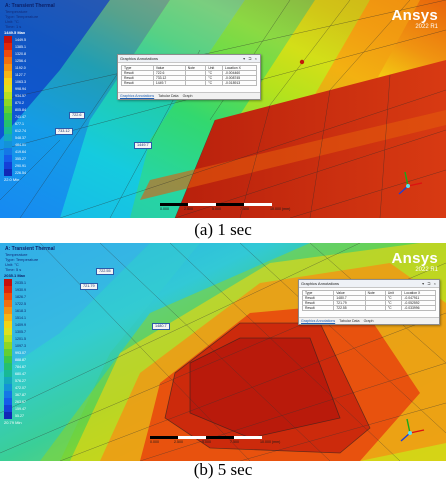 This screenshot has height=480, width=446. What do you see at coordinates (20, 95) in the screenshot?
I see `legend-label: 934.57` at bounding box center [20, 95].